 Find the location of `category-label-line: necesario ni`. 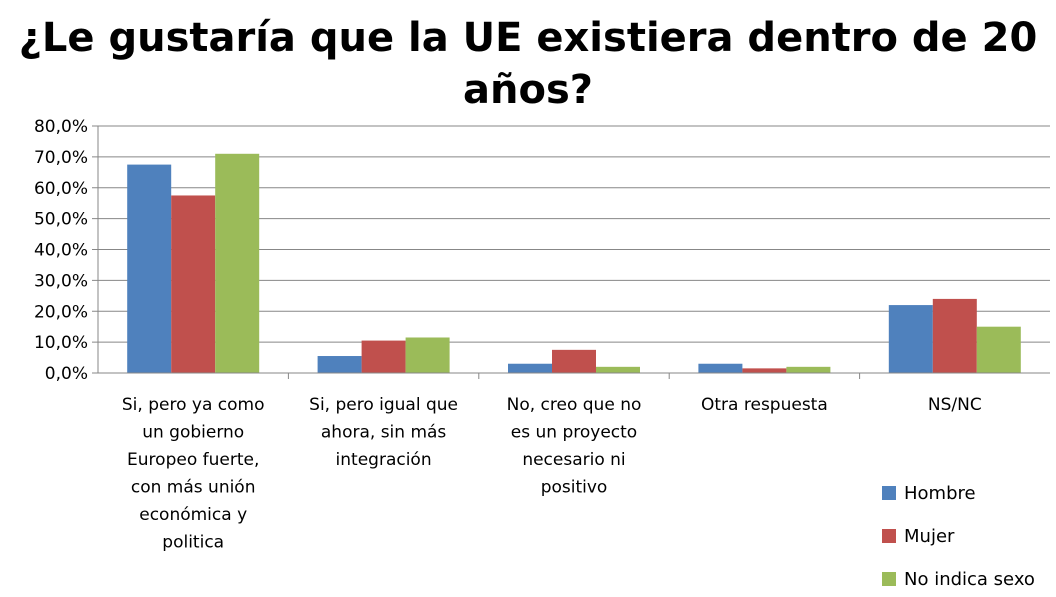

category-label-line: necesario ni is located at coordinates (573, 460).